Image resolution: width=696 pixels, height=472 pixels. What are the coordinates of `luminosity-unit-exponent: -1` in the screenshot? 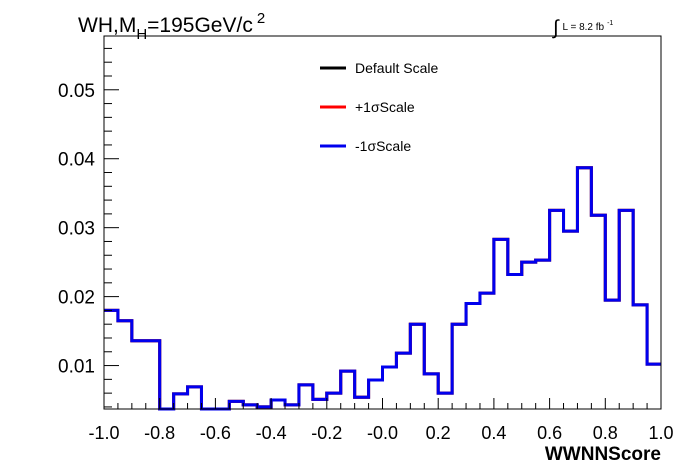 It's located at (610, 23).